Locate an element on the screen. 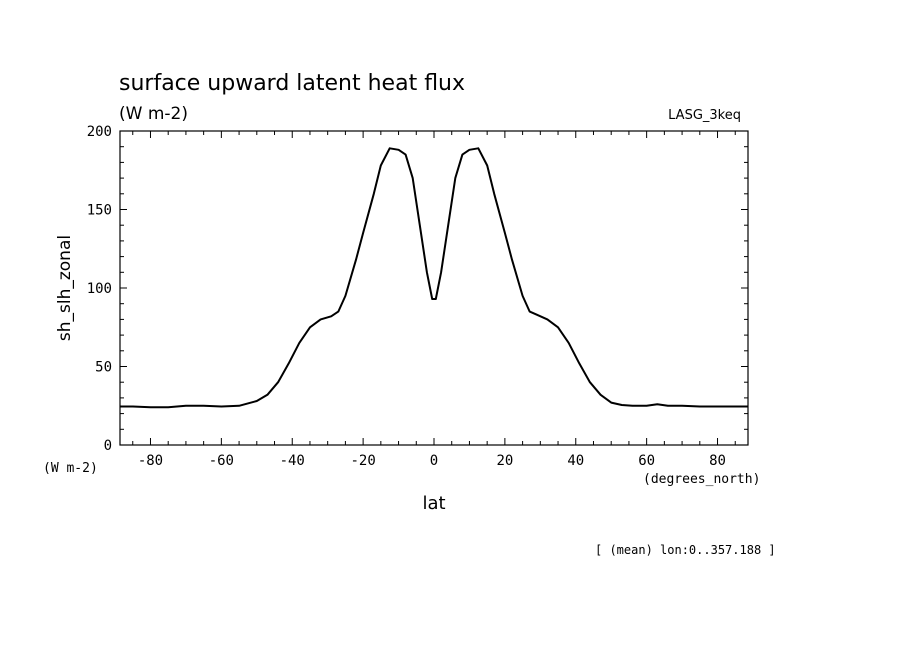 The image size is (904, 654). y-tick-label: 200 is located at coordinates (99, 132).